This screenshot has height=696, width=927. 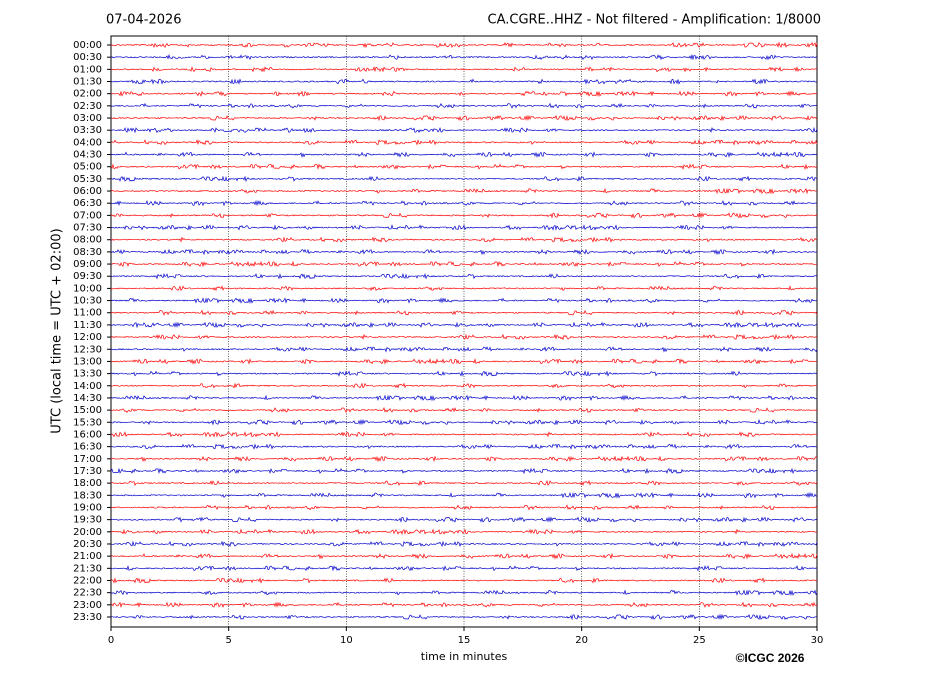 What do you see at coordinates (111, 640) in the screenshot?
I see `x-tick-label: 0` at bounding box center [111, 640].